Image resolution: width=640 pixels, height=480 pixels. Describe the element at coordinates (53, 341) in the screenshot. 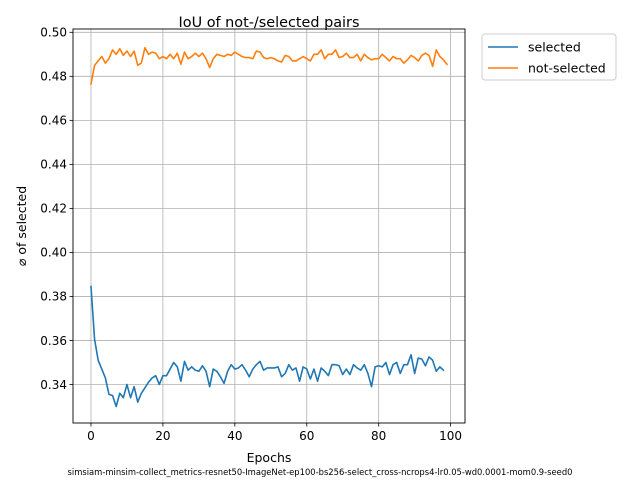

I see `y-tick-label: 0.36` at that location.